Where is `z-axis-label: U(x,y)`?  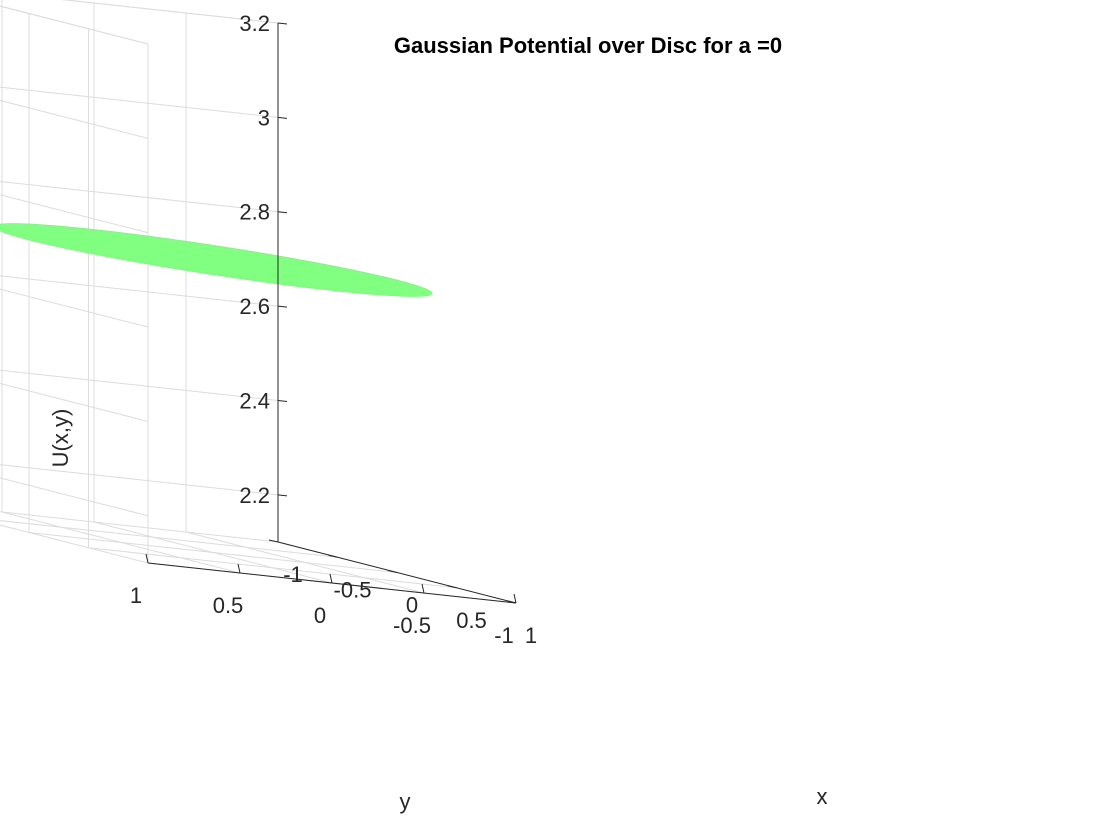
z-axis-label: U(x,y) is located at coordinates (60, 438).